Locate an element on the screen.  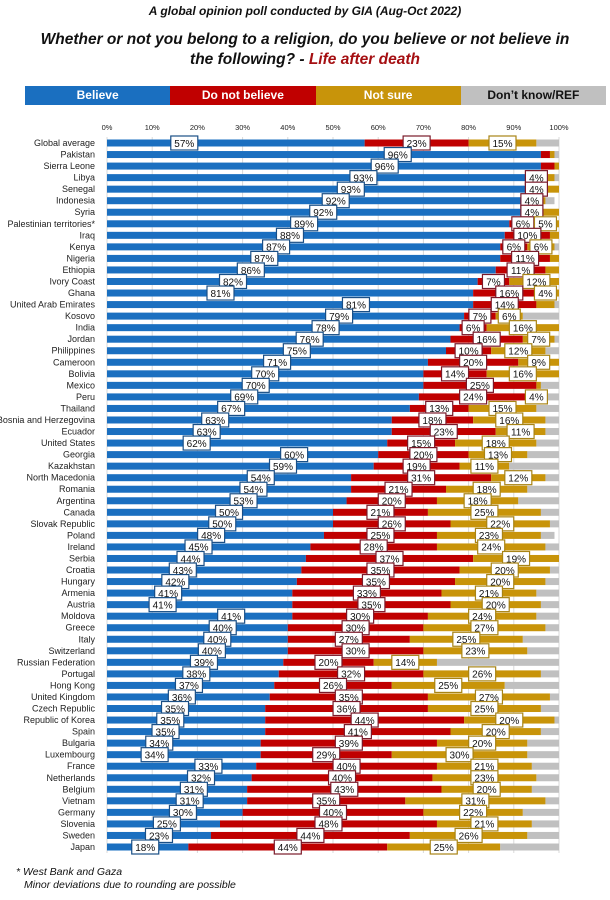
data-label: 33% is located at coordinates (367, 594).